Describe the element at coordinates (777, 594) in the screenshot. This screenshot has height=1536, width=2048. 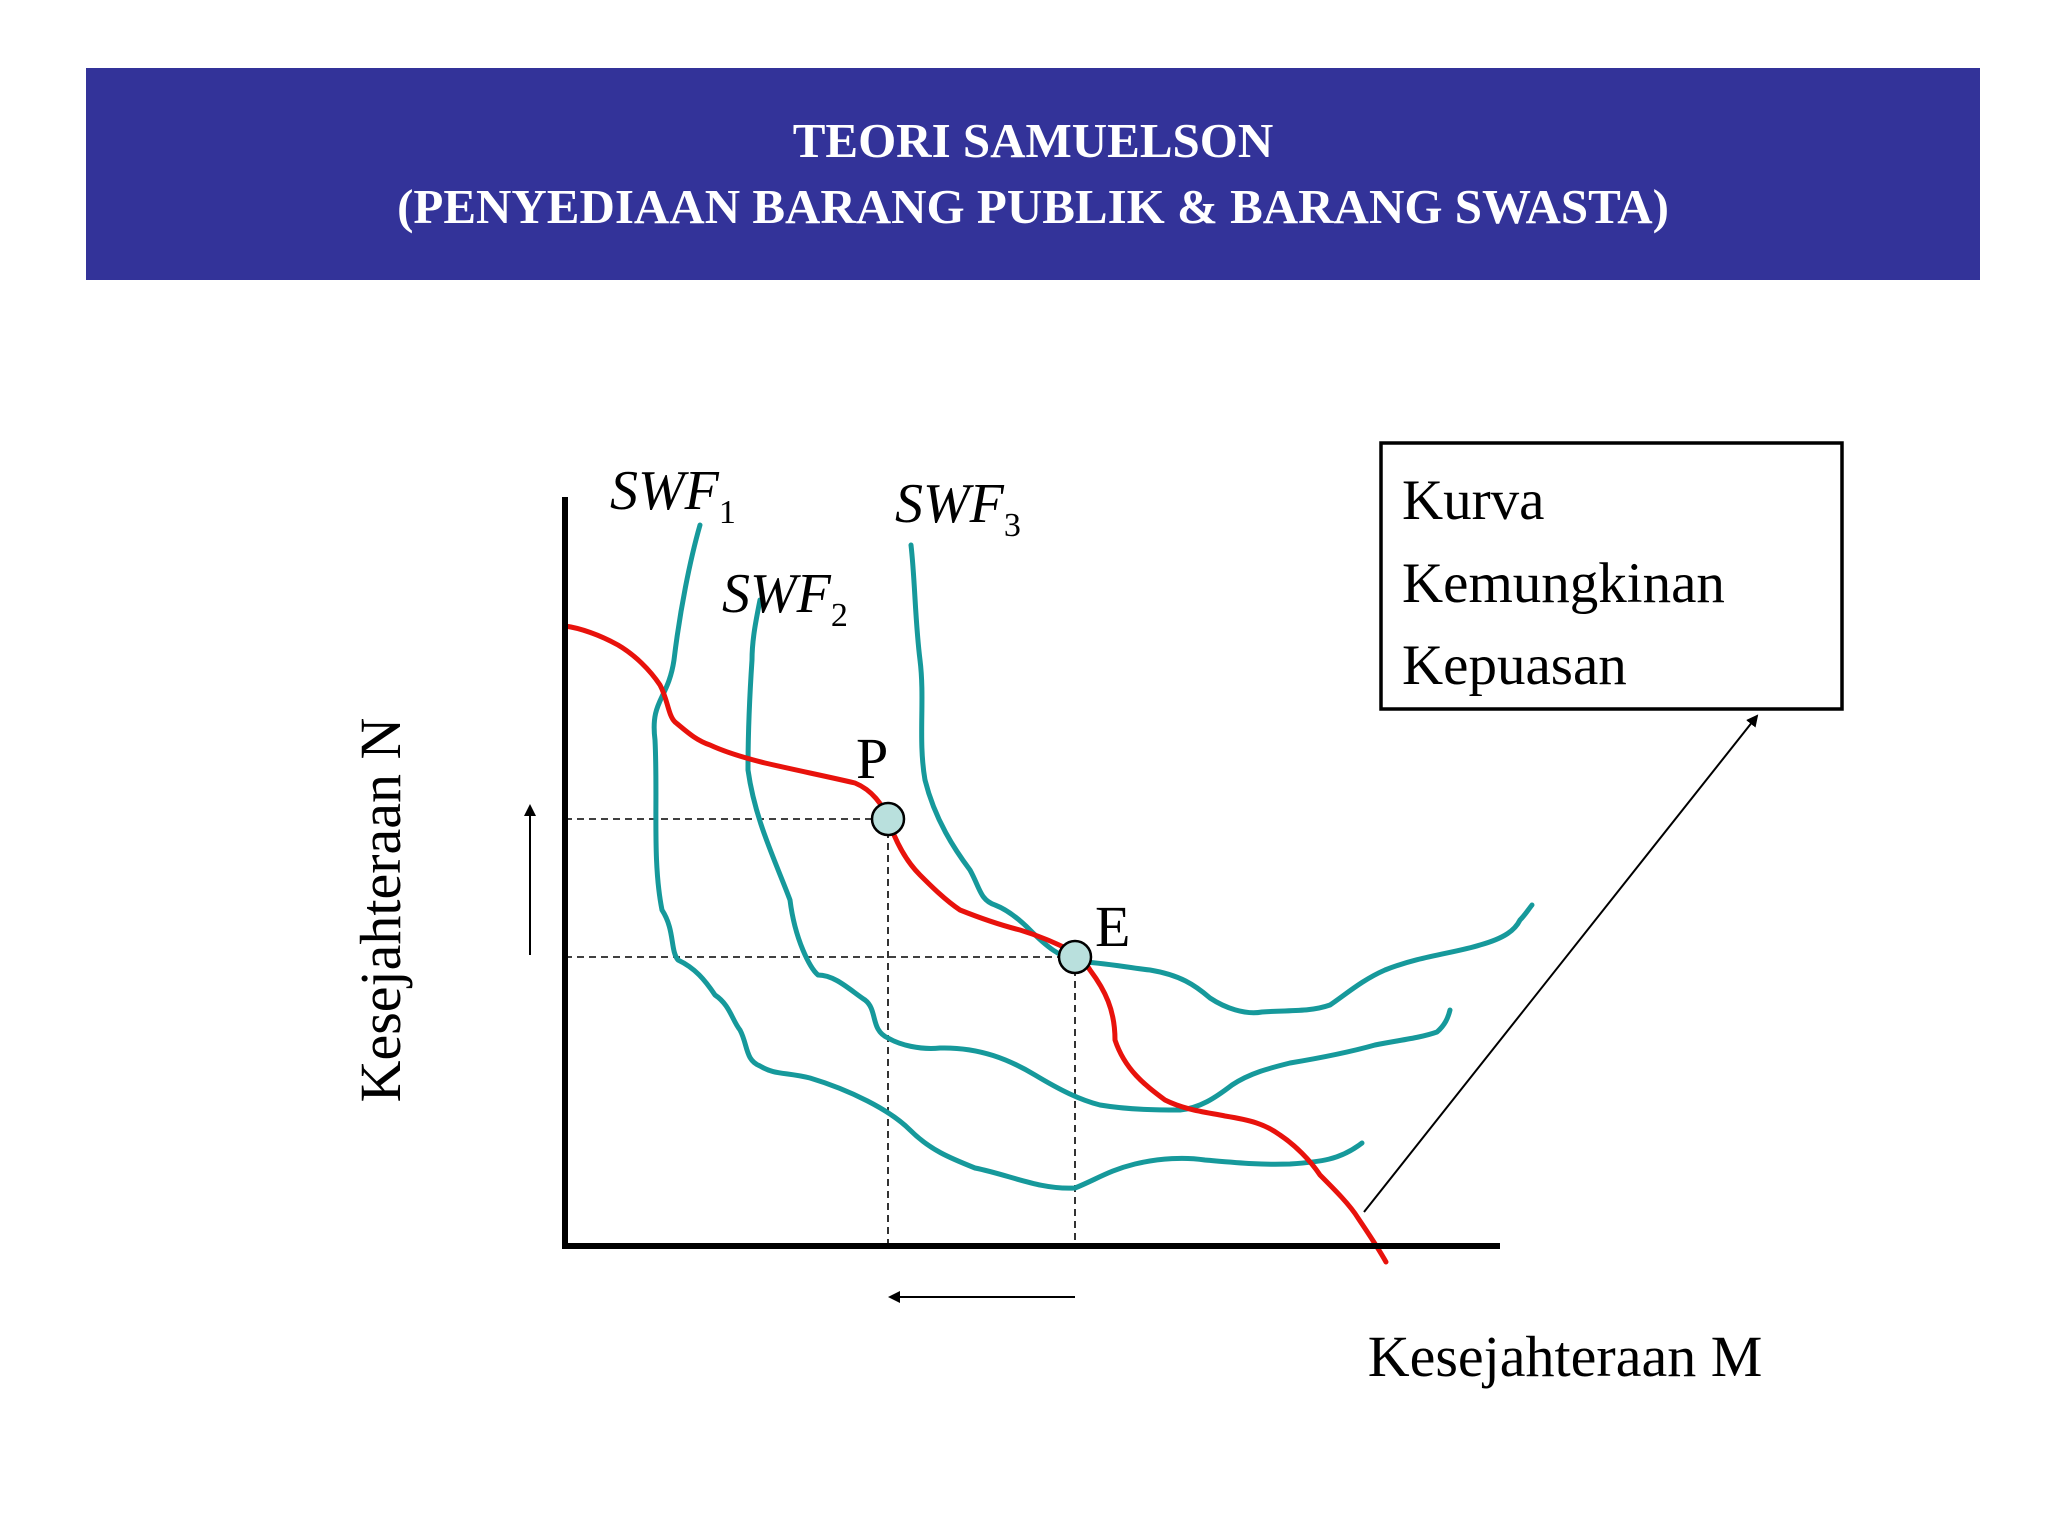
I see `swf2-label-base: SWF` at that location.